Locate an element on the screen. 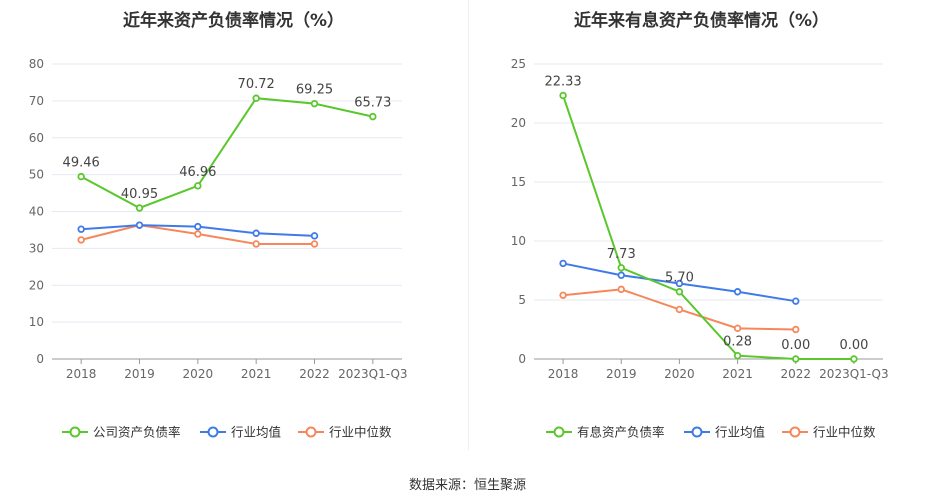  data-label: 22.33 is located at coordinates (562, 82).